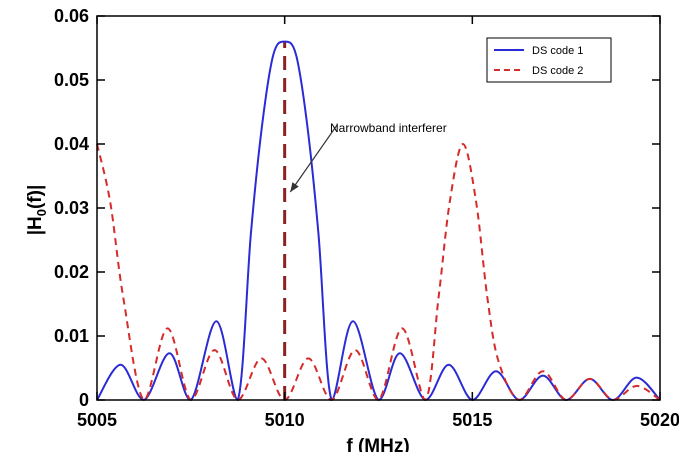 The width and height of the screenshot is (679, 452). What do you see at coordinates (659, 420) in the screenshot?
I see `x-tick-label: 5020` at bounding box center [659, 420].